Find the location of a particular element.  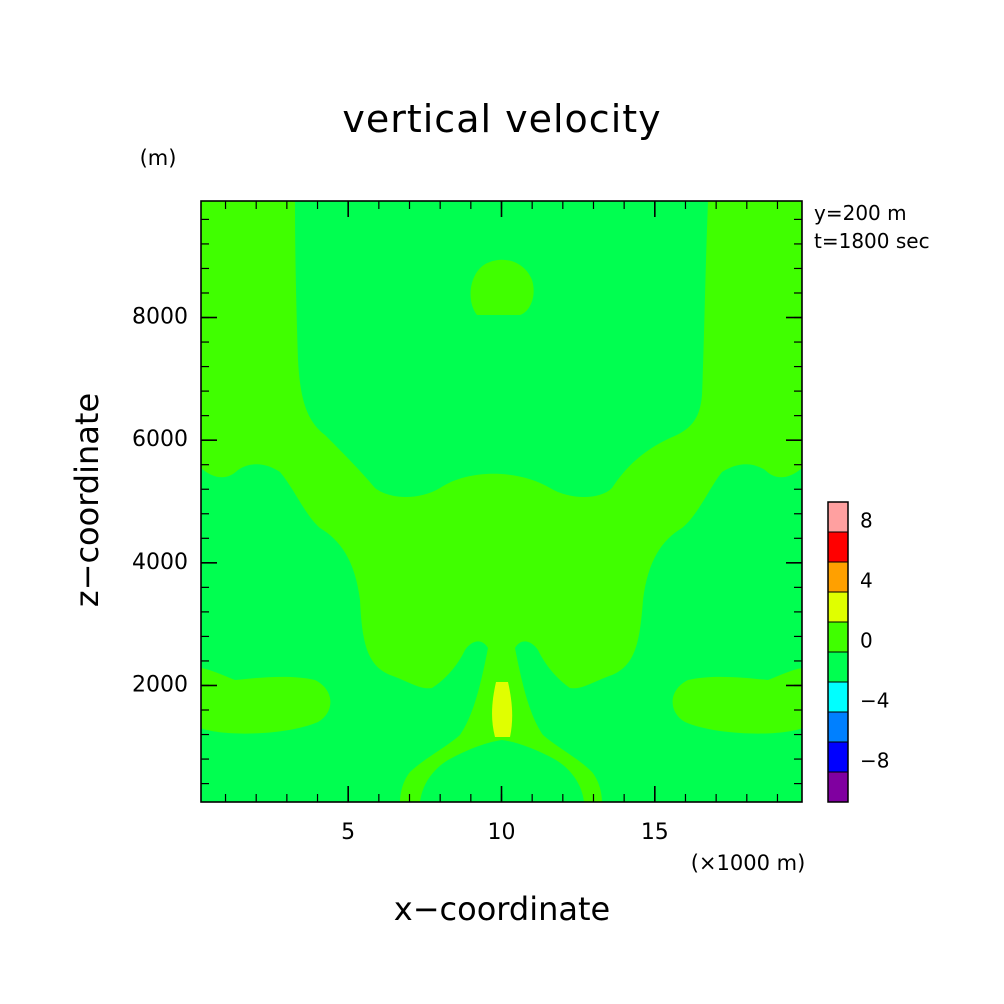

region-upper-downdraft is located at coordinates (501, 349).